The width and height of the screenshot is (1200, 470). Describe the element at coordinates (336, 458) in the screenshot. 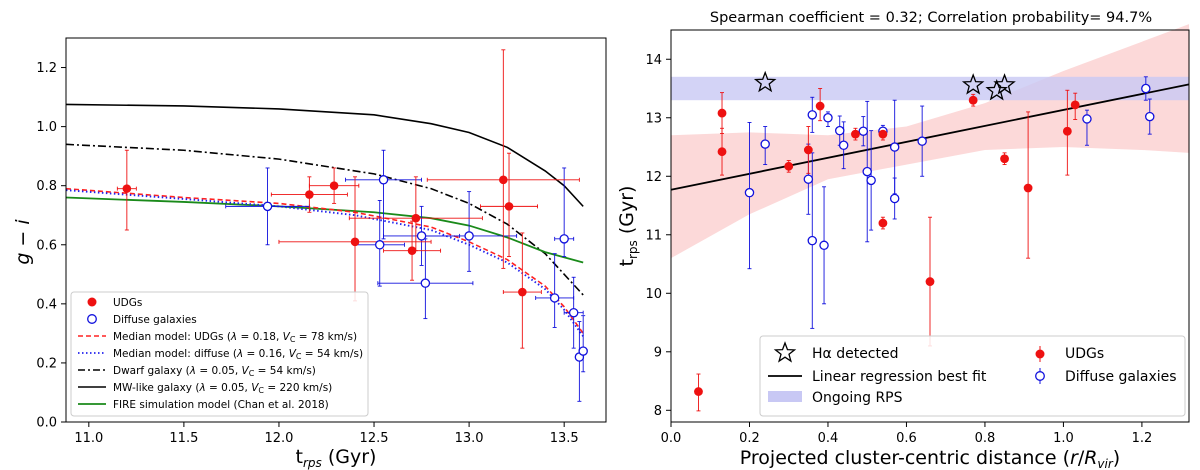

I see `left-xlabel: trps (Gyr)` at that location.